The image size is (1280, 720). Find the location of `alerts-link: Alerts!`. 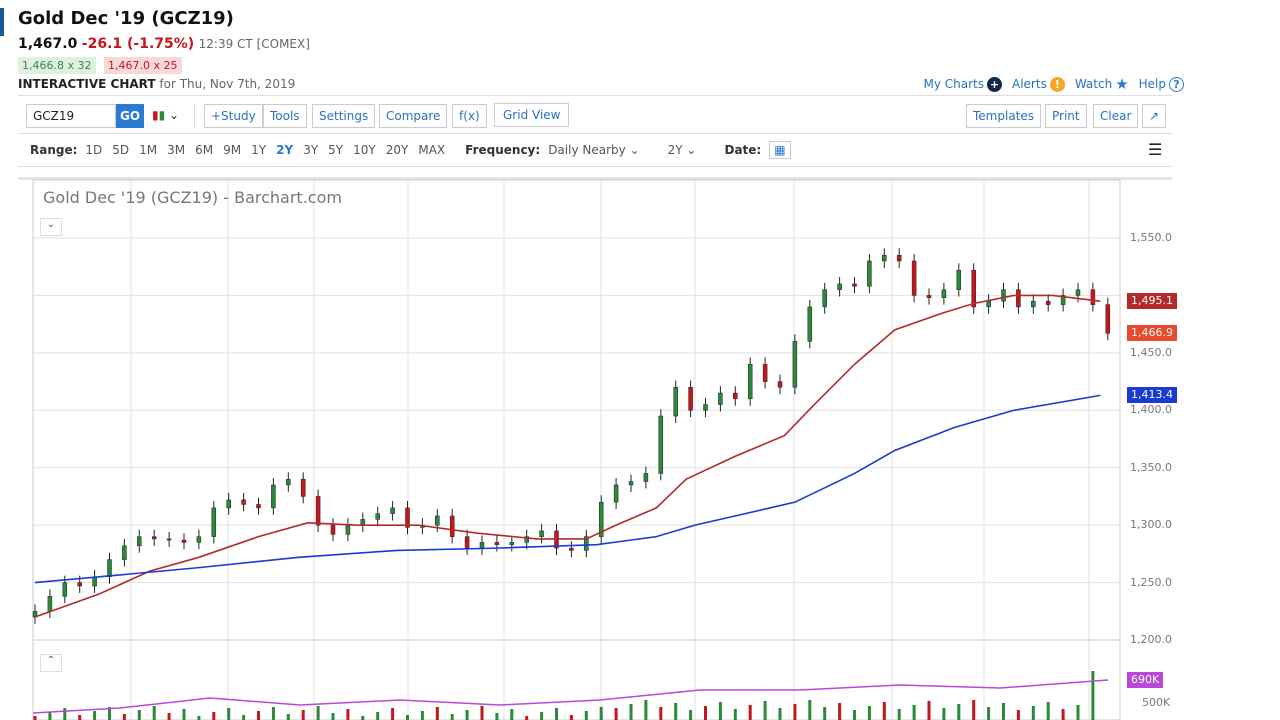

alerts-link: Alerts! is located at coordinates (1038, 84).